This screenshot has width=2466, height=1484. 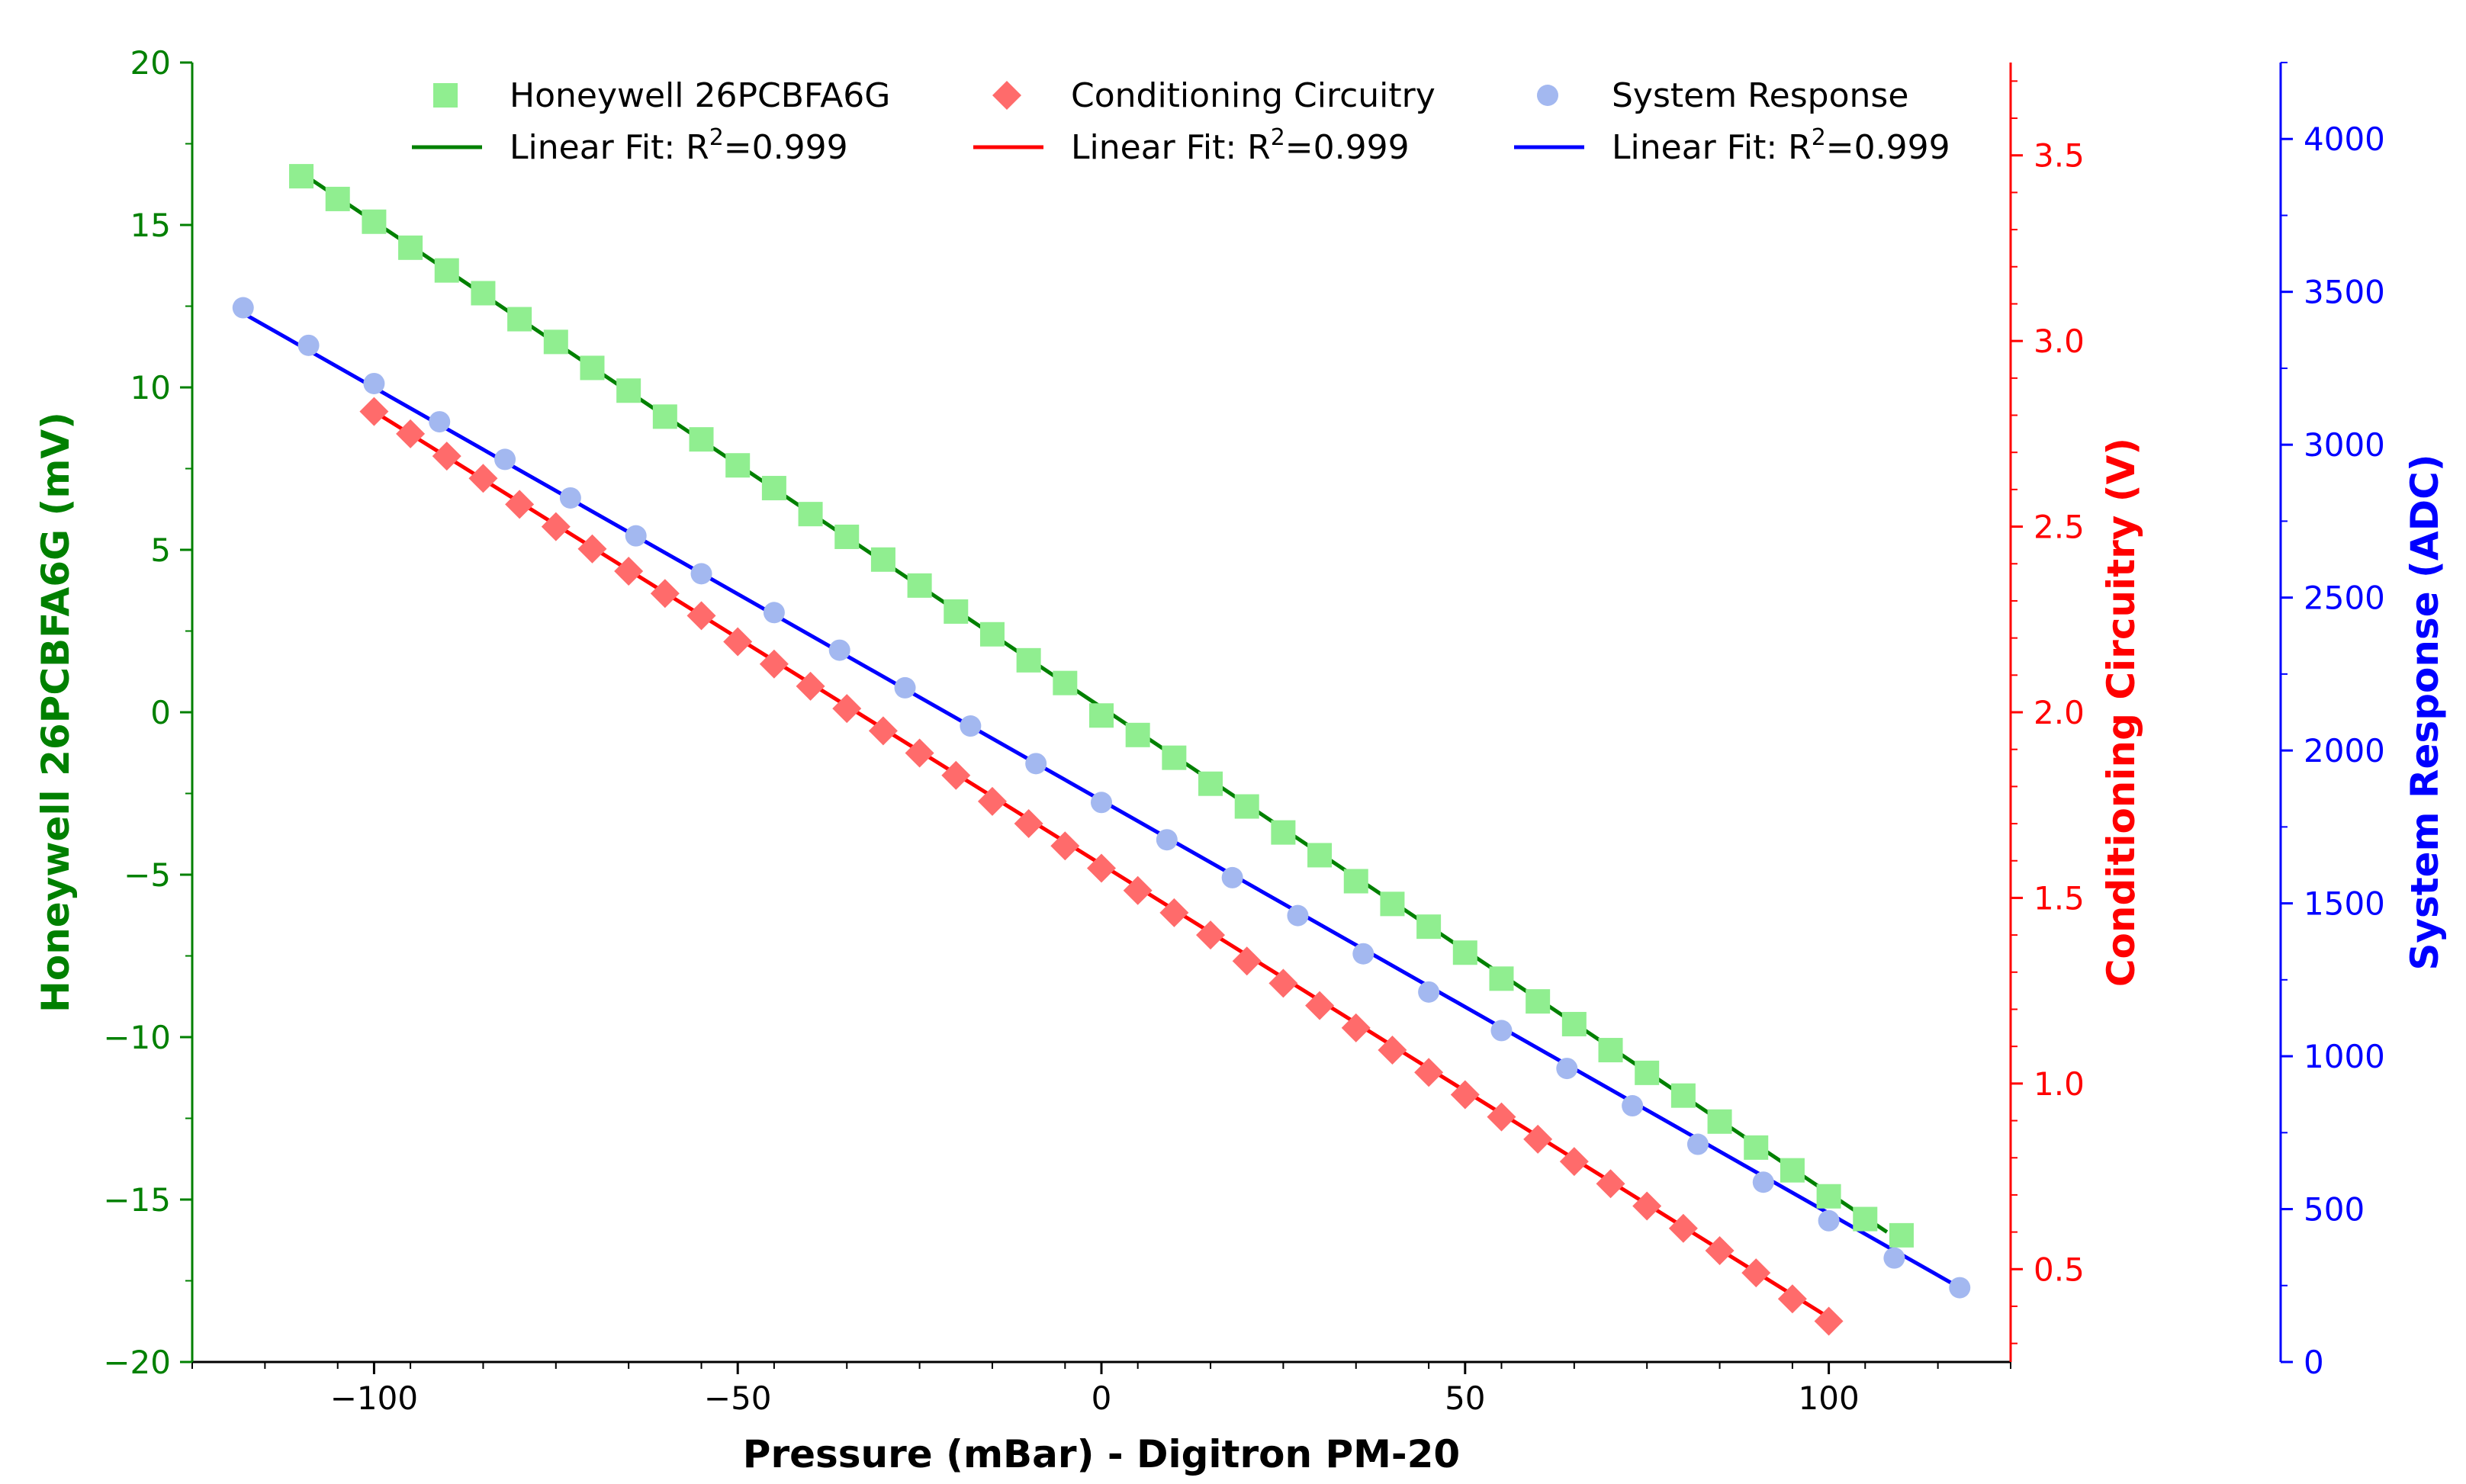 I want to click on right2-tick-label: 4000, so click(x=2344, y=139).